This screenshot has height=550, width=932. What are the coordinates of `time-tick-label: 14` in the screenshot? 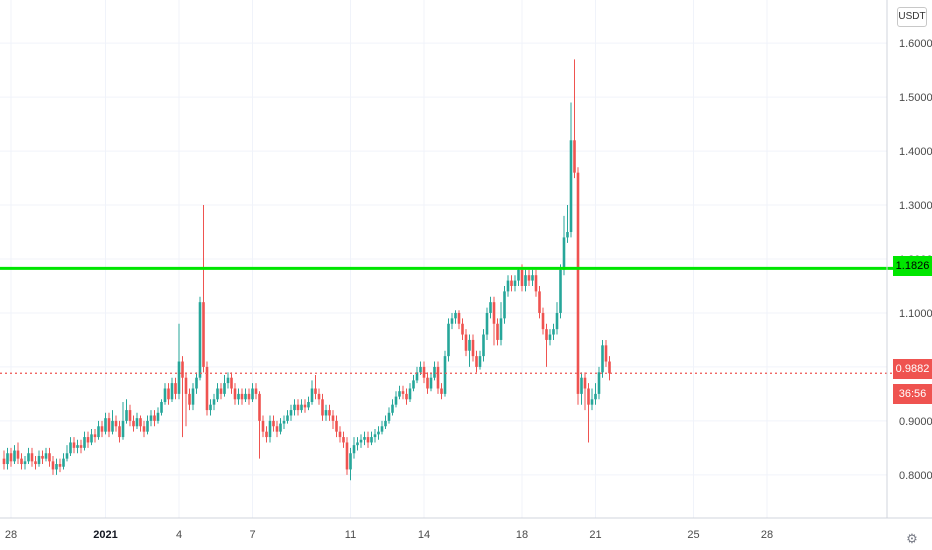 It's located at (424, 535).